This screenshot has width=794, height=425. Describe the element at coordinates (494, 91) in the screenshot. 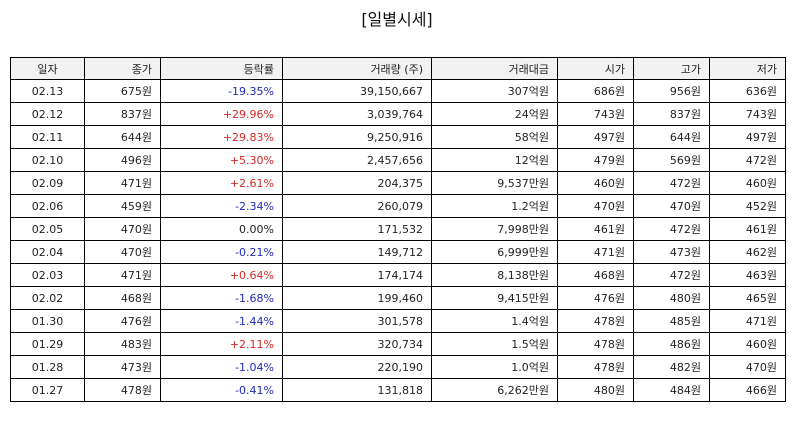

I see `cell-amount: 307억원` at that location.